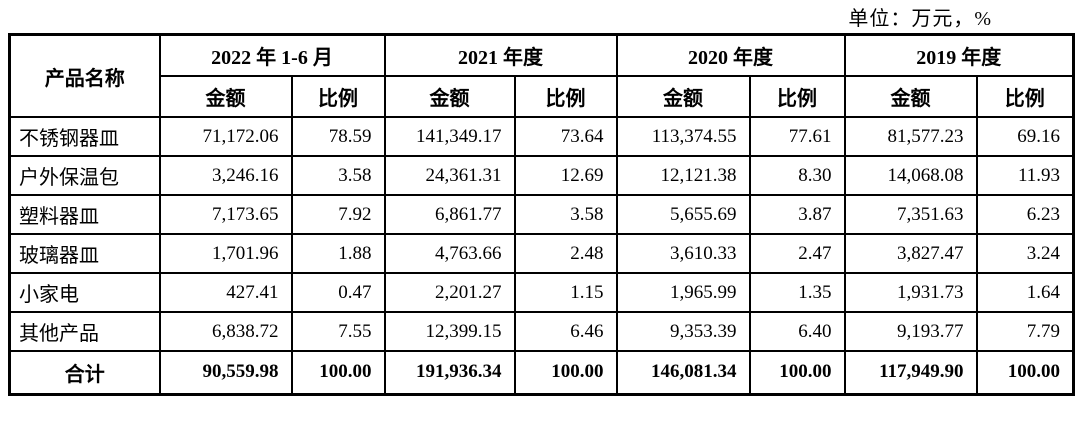 The width and height of the screenshot is (1080, 428). I want to click on ratio-cell: 2.47, so click(797, 253).